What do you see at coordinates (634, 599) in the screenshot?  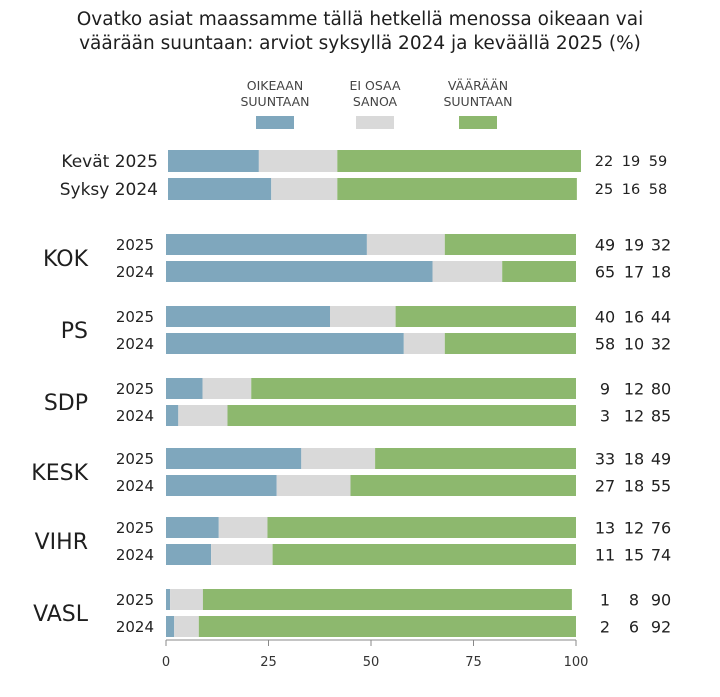 I see `group-7-row-1-value-2: 8` at bounding box center [634, 599].